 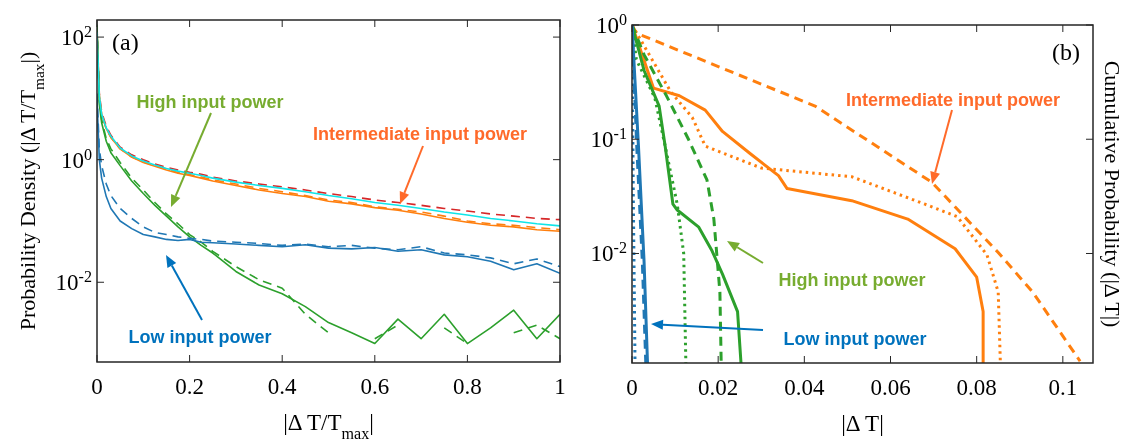 I want to click on x-tick-label: 0.02, so click(x=718, y=387).